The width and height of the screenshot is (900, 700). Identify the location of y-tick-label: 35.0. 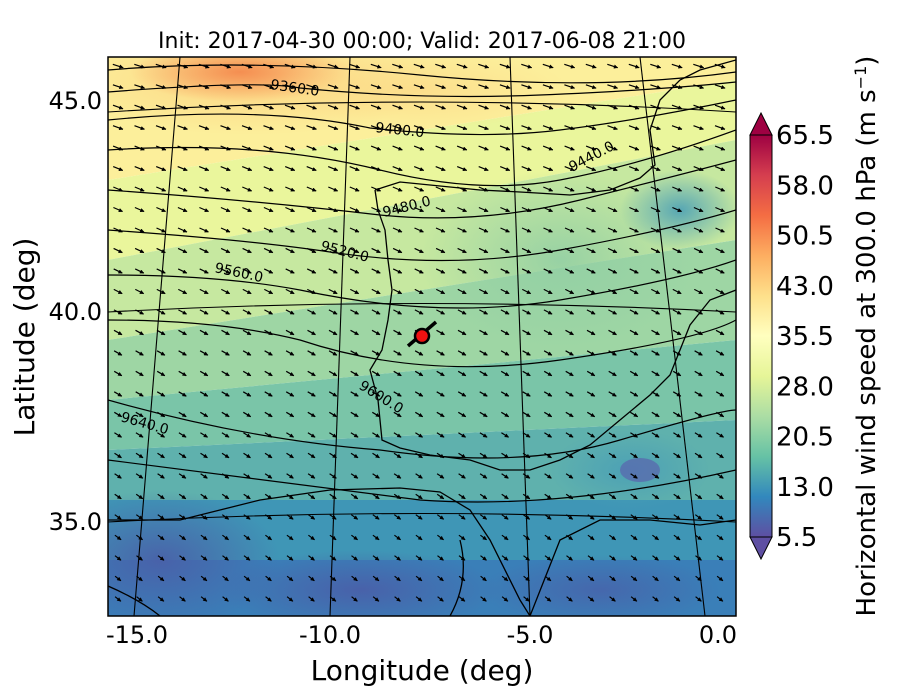
(75, 522).